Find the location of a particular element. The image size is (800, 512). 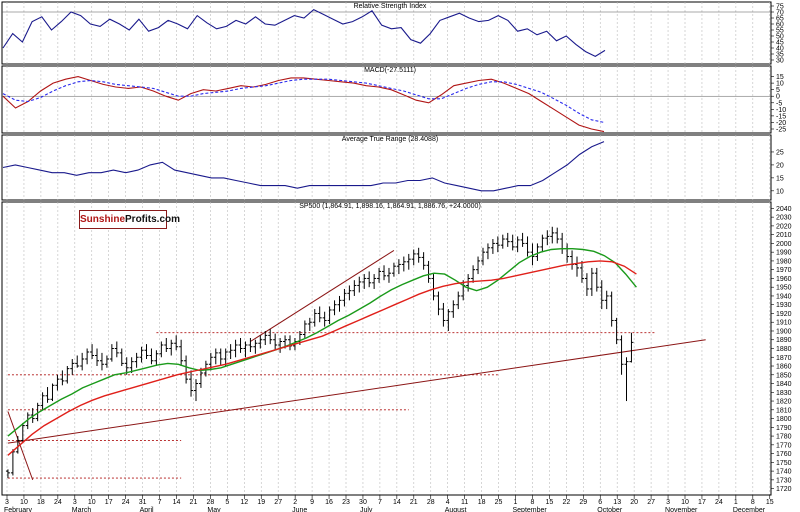

ytick-label-rsi-3: 60 is located at coordinates (780, 25).